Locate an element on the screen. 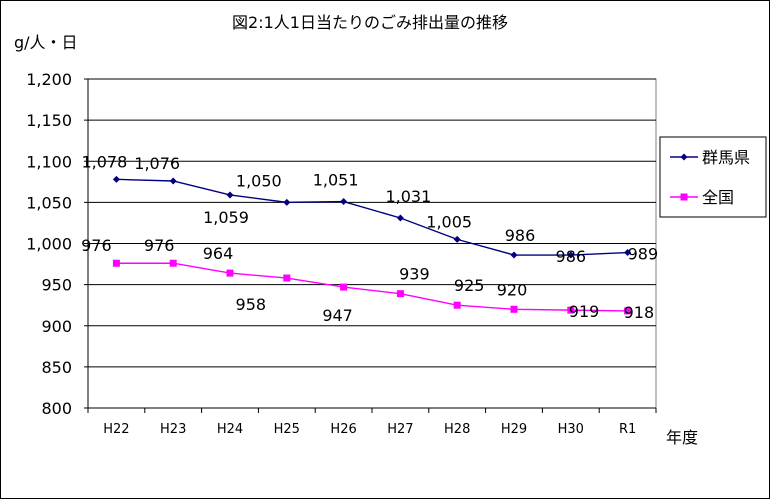 The height and width of the screenshot is (499, 770). y-tick-label: 1,100 is located at coordinates (49, 161).